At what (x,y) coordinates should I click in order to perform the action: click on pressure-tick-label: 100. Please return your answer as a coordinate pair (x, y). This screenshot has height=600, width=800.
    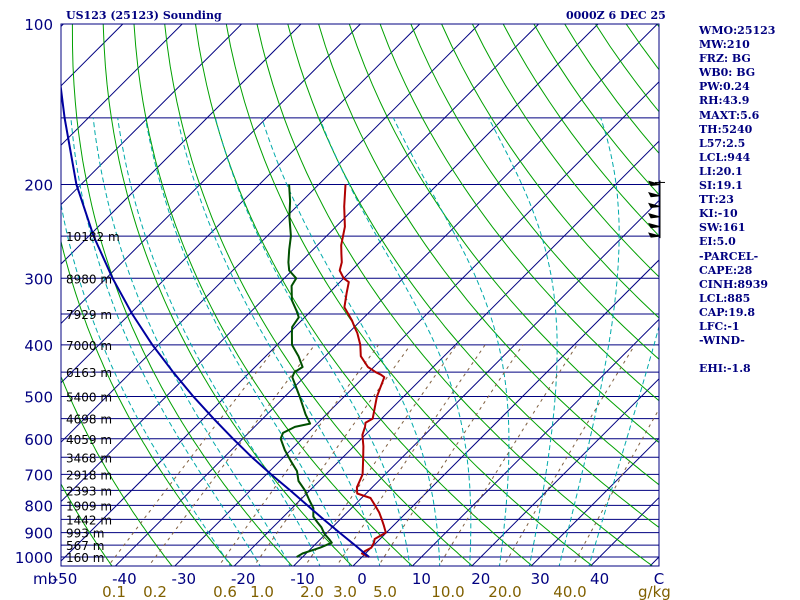
    Looking at the image, I should click on (38, 25).